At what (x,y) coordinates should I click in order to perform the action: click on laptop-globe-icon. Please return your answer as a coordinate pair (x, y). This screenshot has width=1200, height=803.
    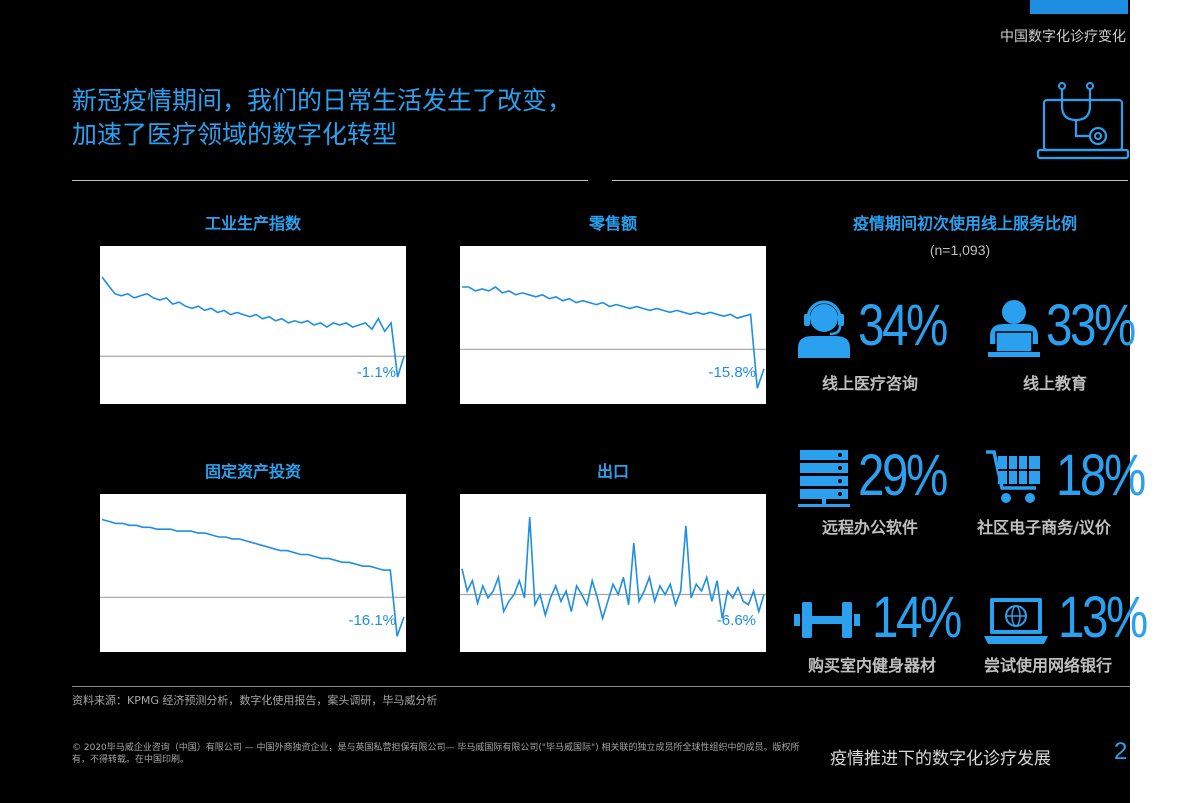
    Looking at the image, I should click on (1016, 621).